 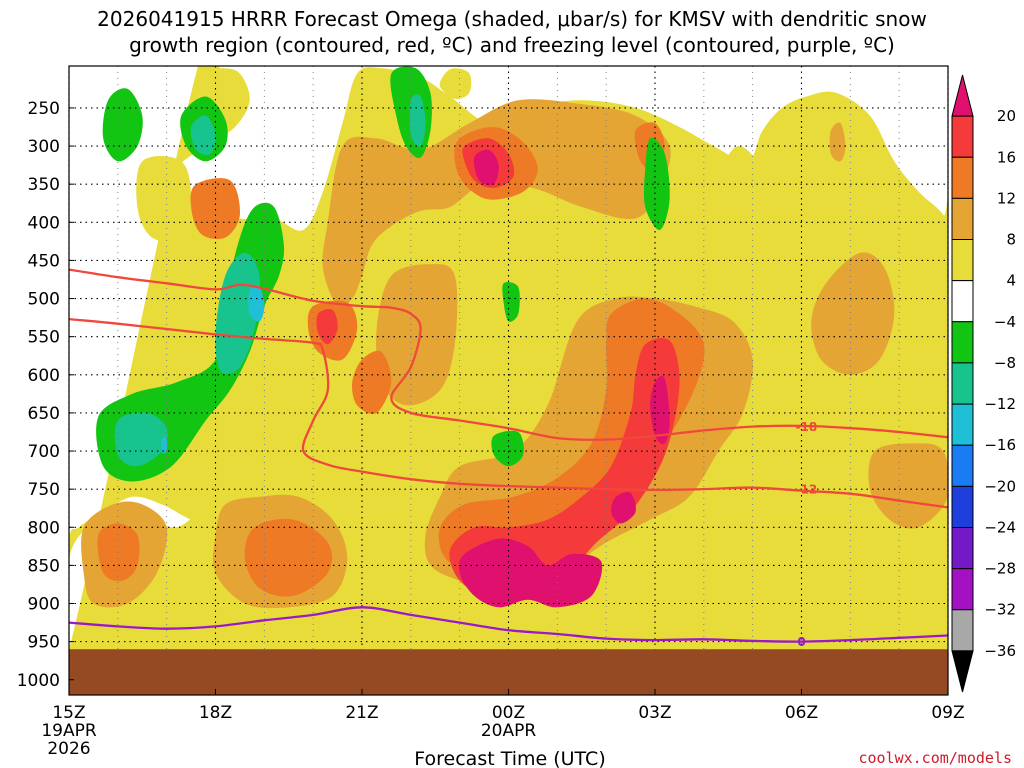 What do you see at coordinates (807, 490) in the screenshot?
I see `contour-label-text: -12` at bounding box center [807, 490].